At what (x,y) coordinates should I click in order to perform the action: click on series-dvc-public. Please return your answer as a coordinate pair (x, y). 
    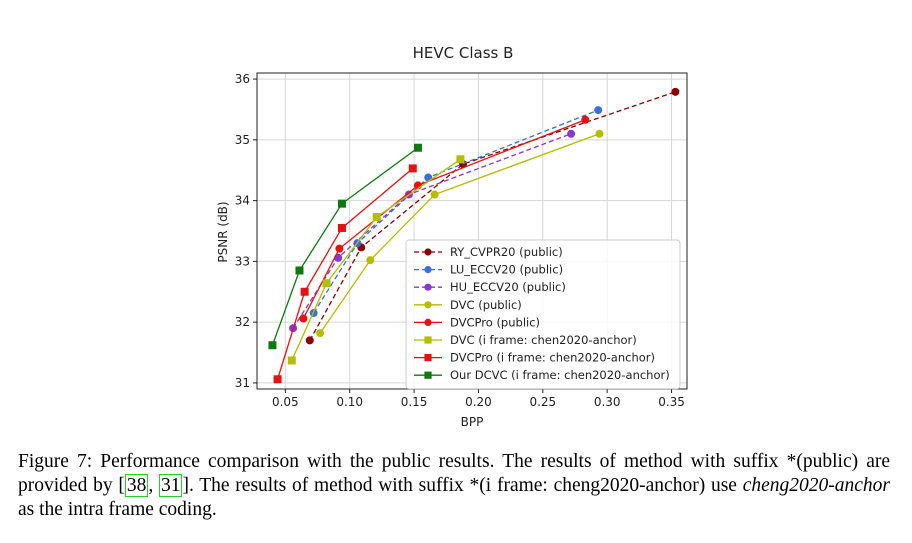
    Looking at the image, I should click on (460, 233).